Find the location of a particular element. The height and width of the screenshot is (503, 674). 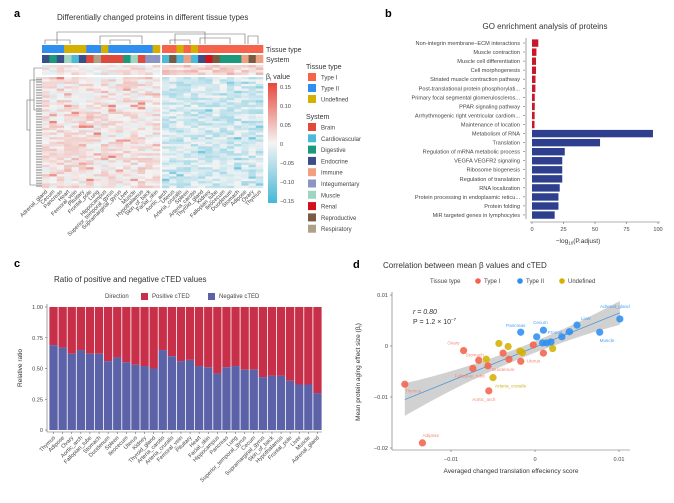

system-cell is located at coordinates (127, 59).